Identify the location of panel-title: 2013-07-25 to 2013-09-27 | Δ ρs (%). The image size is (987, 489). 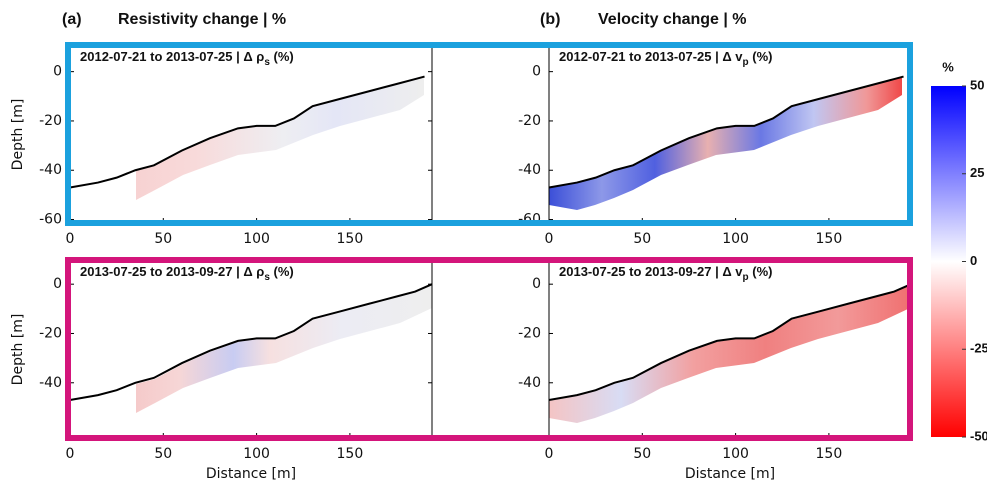
(187, 273).